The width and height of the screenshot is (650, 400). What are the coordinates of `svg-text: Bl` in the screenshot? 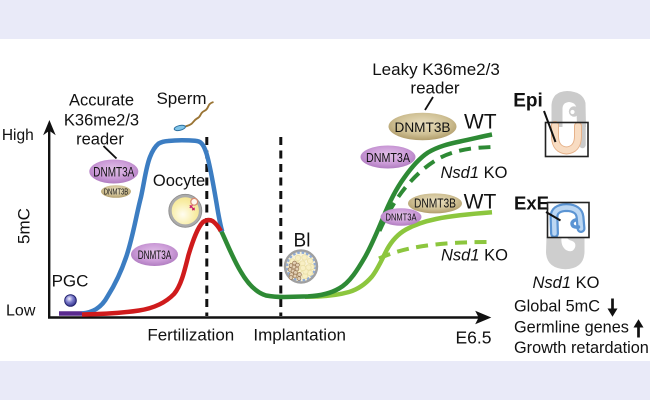 It's located at (302, 241).